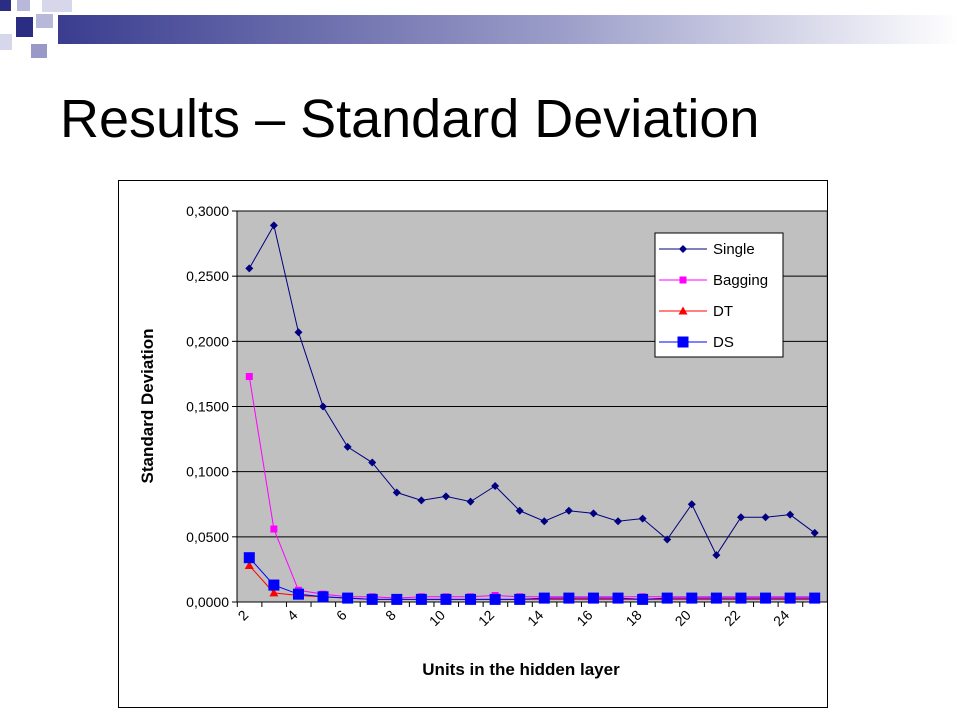 The image size is (960, 720). What do you see at coordinates (207, 341) in the screenshot?
I see `y-tick-label: 0,2000` at bounding box center [207, 341].